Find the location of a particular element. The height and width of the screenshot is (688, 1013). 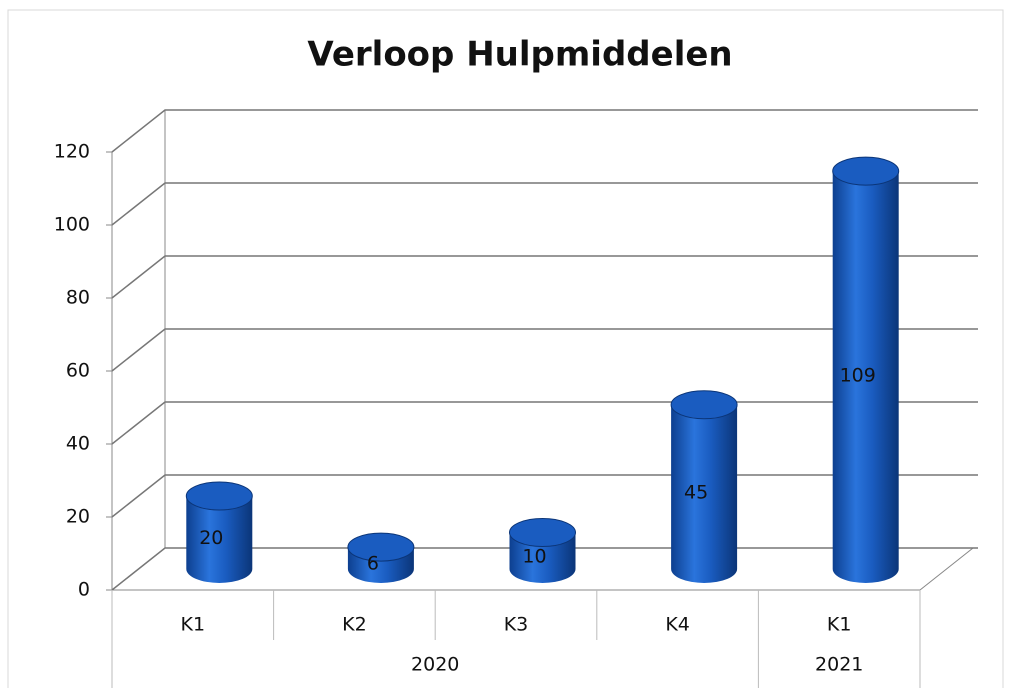

y-tick-label: 40 is located at coordinates (78, 444).